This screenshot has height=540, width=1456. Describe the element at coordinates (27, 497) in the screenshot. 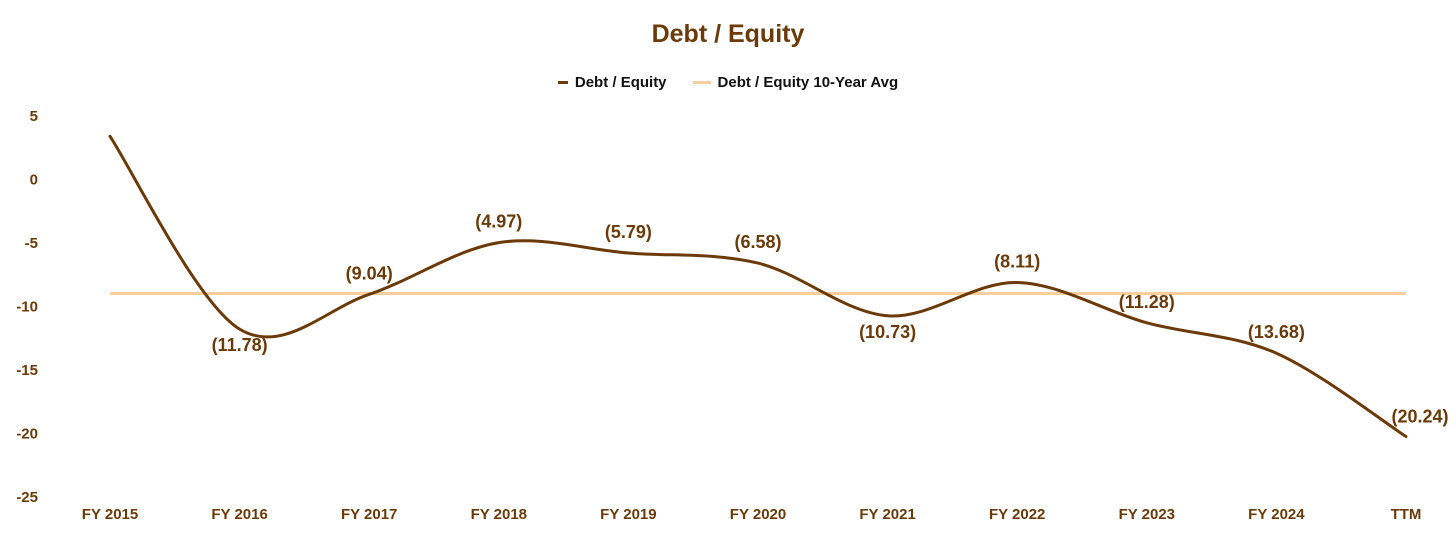

I see `y-tick-label: -25` at that location.